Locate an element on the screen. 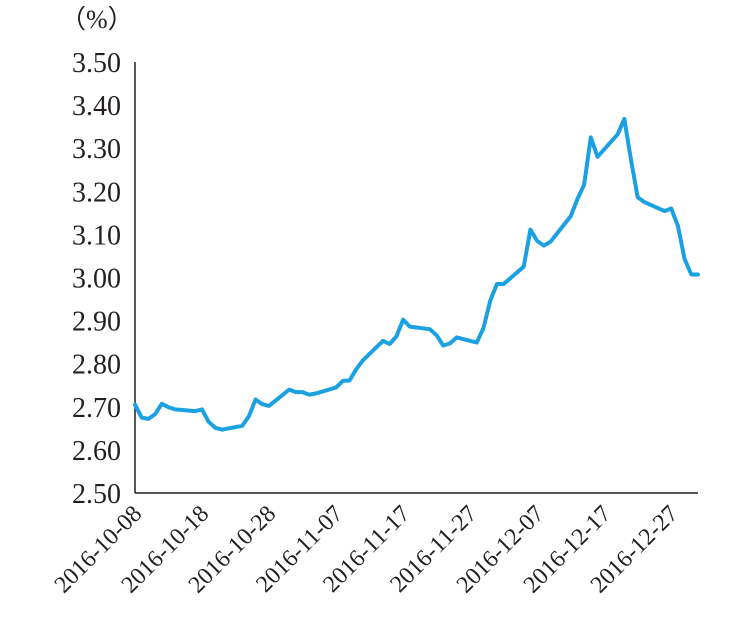 This screenshot has width=734, height=631. y-tick-label: 3.00 is located at coordinates (96, 279).